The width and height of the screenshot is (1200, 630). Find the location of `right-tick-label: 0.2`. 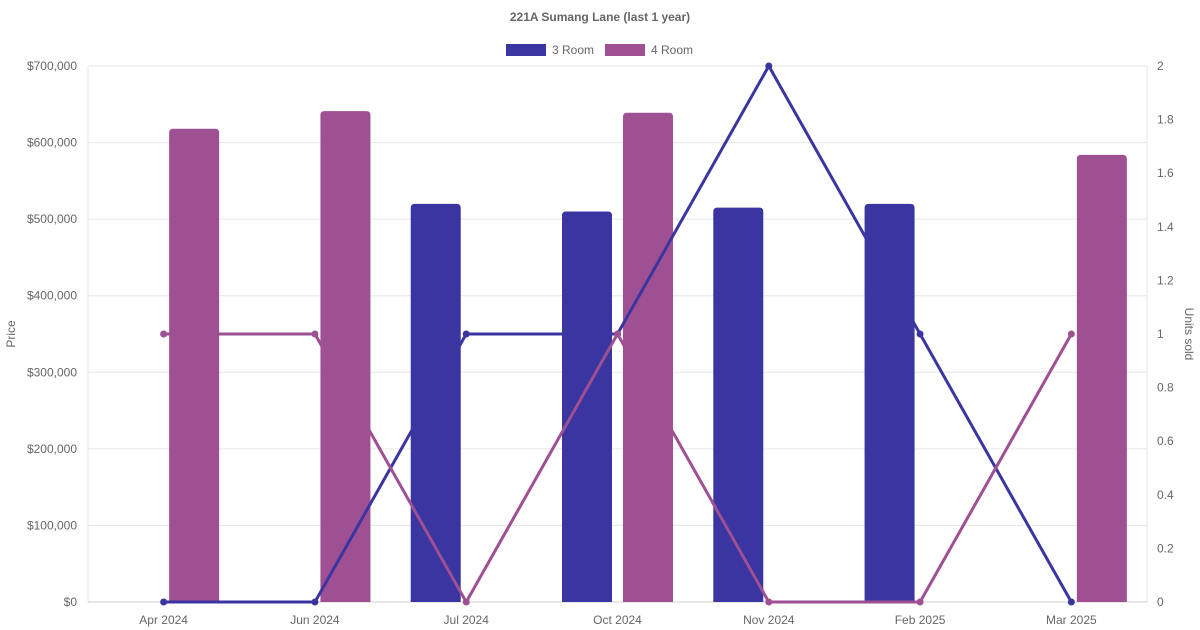

right-tick-label: 0.2 is located at coordinates (1165, 548).